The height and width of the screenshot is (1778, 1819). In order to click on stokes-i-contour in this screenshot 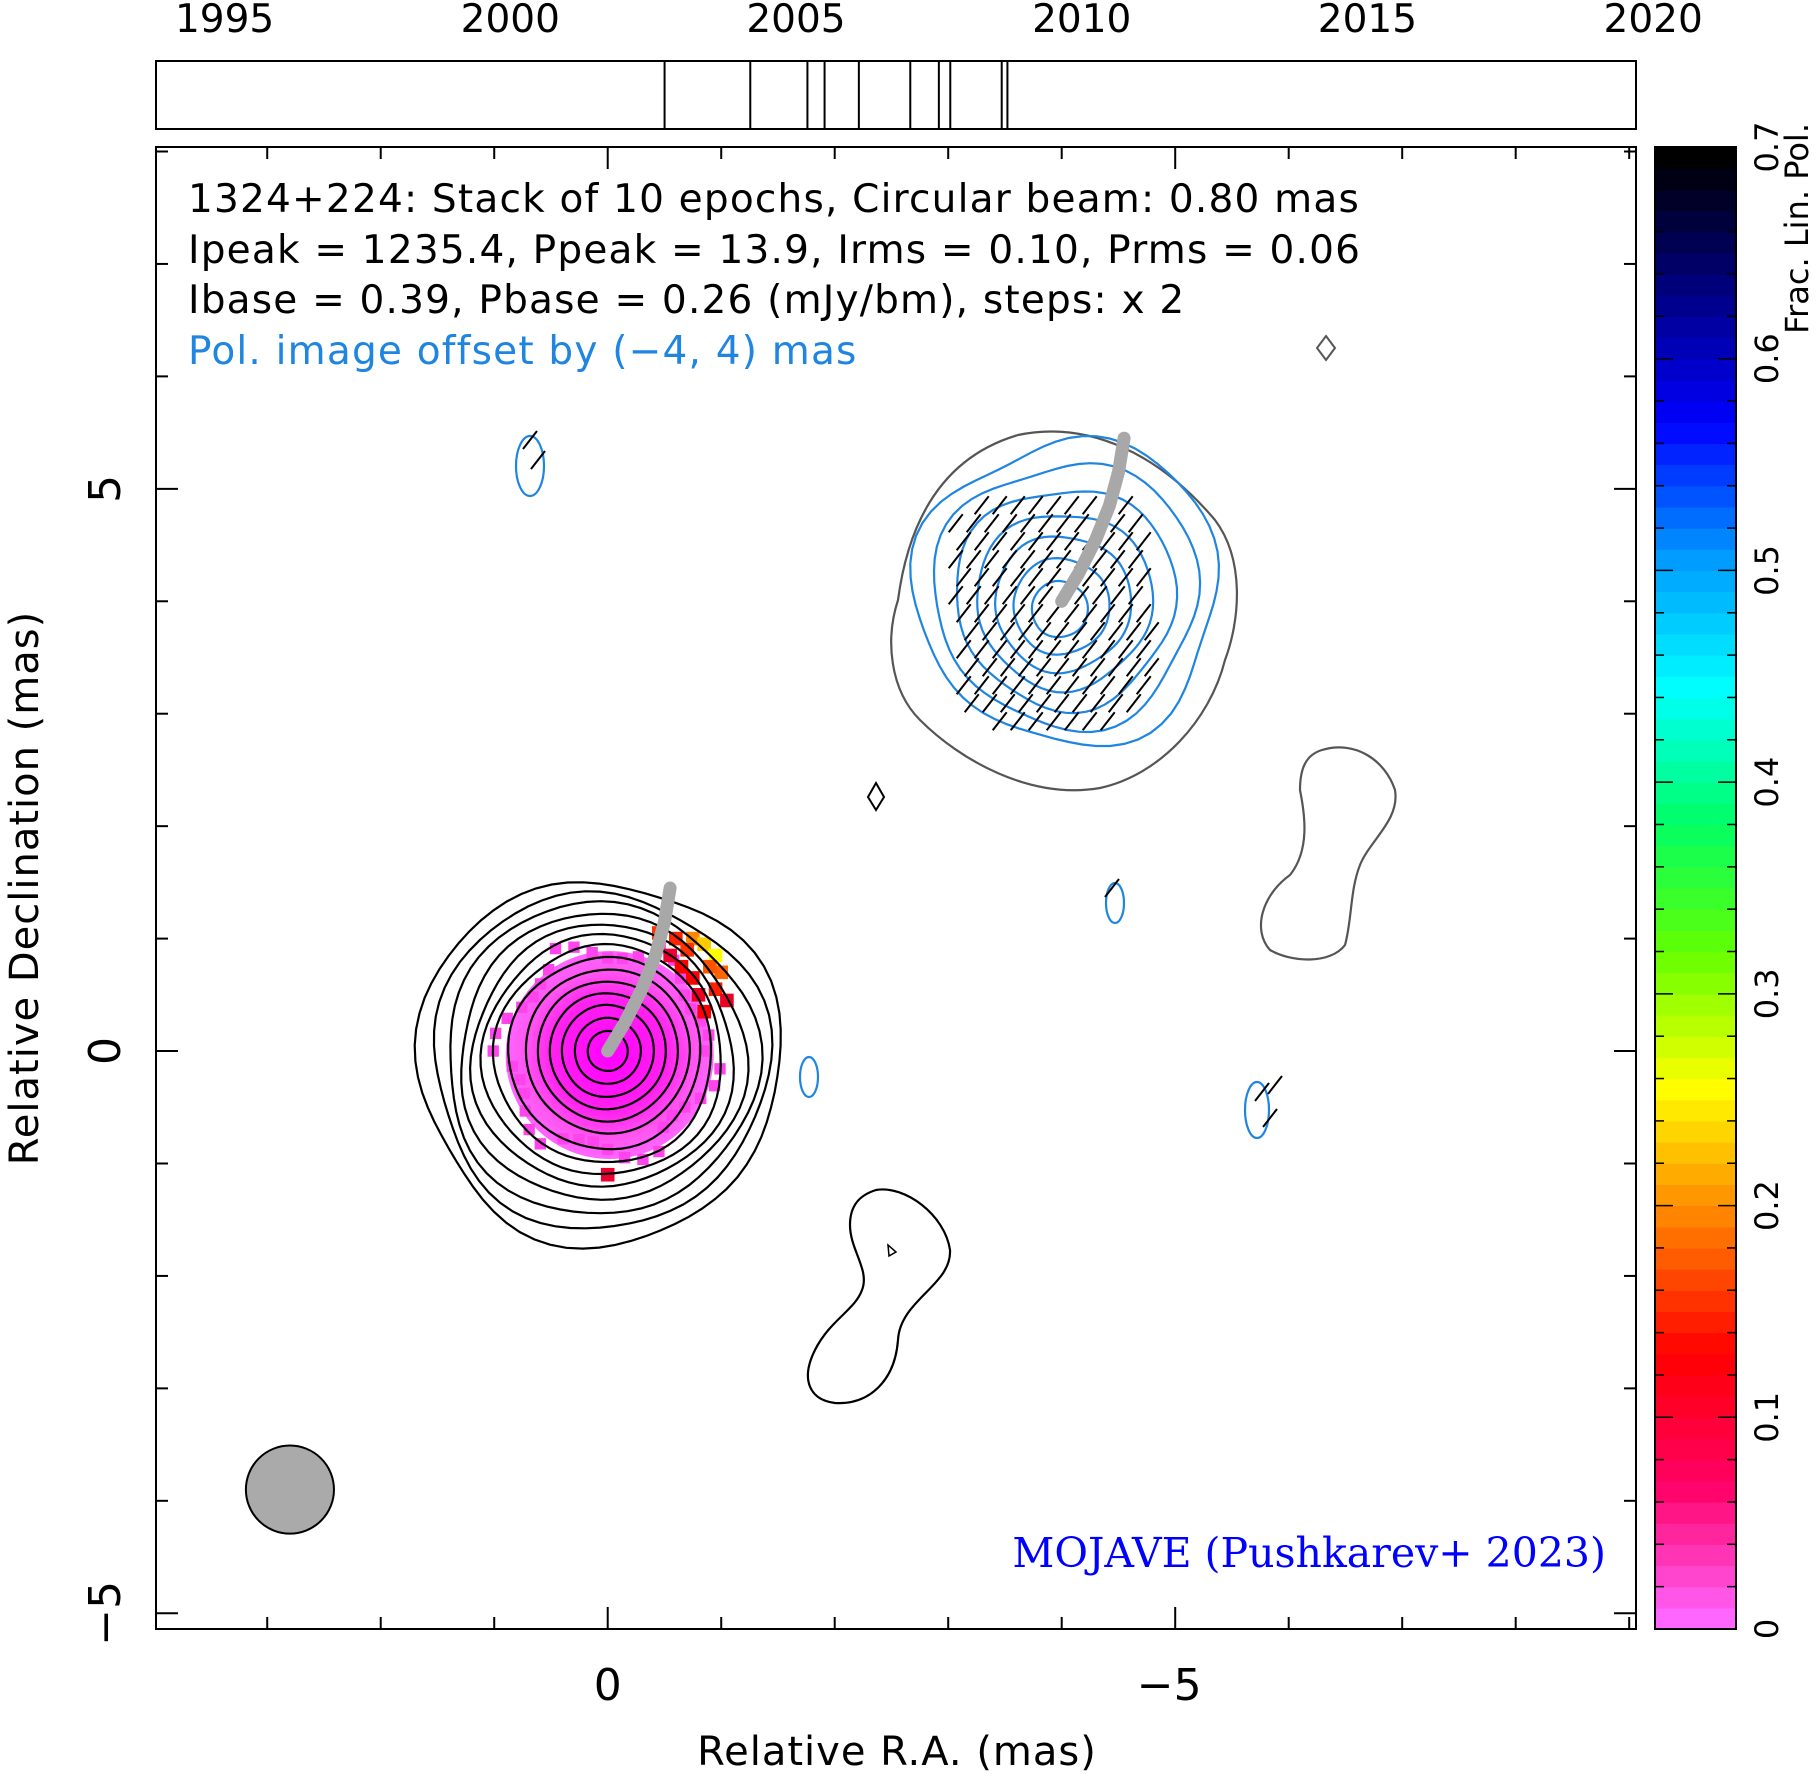, I will do `click(601, 1055)`.